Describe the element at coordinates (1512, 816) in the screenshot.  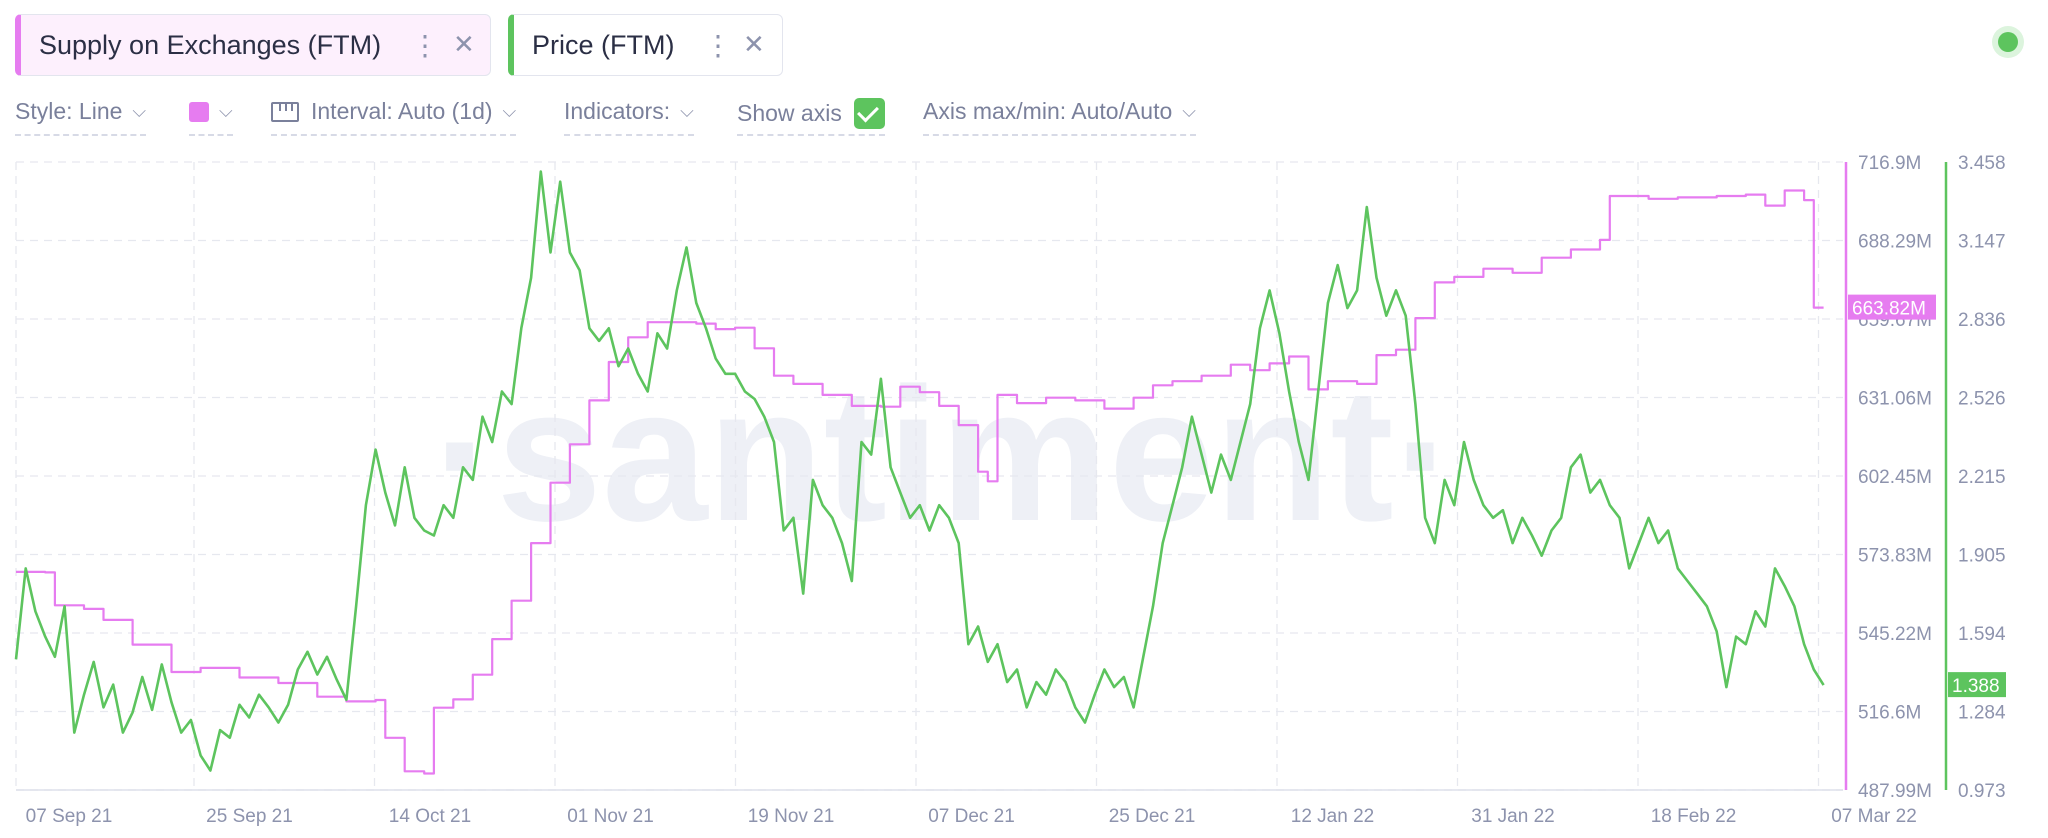
I see `x-tick-label: 31 Jan 22` at that location.